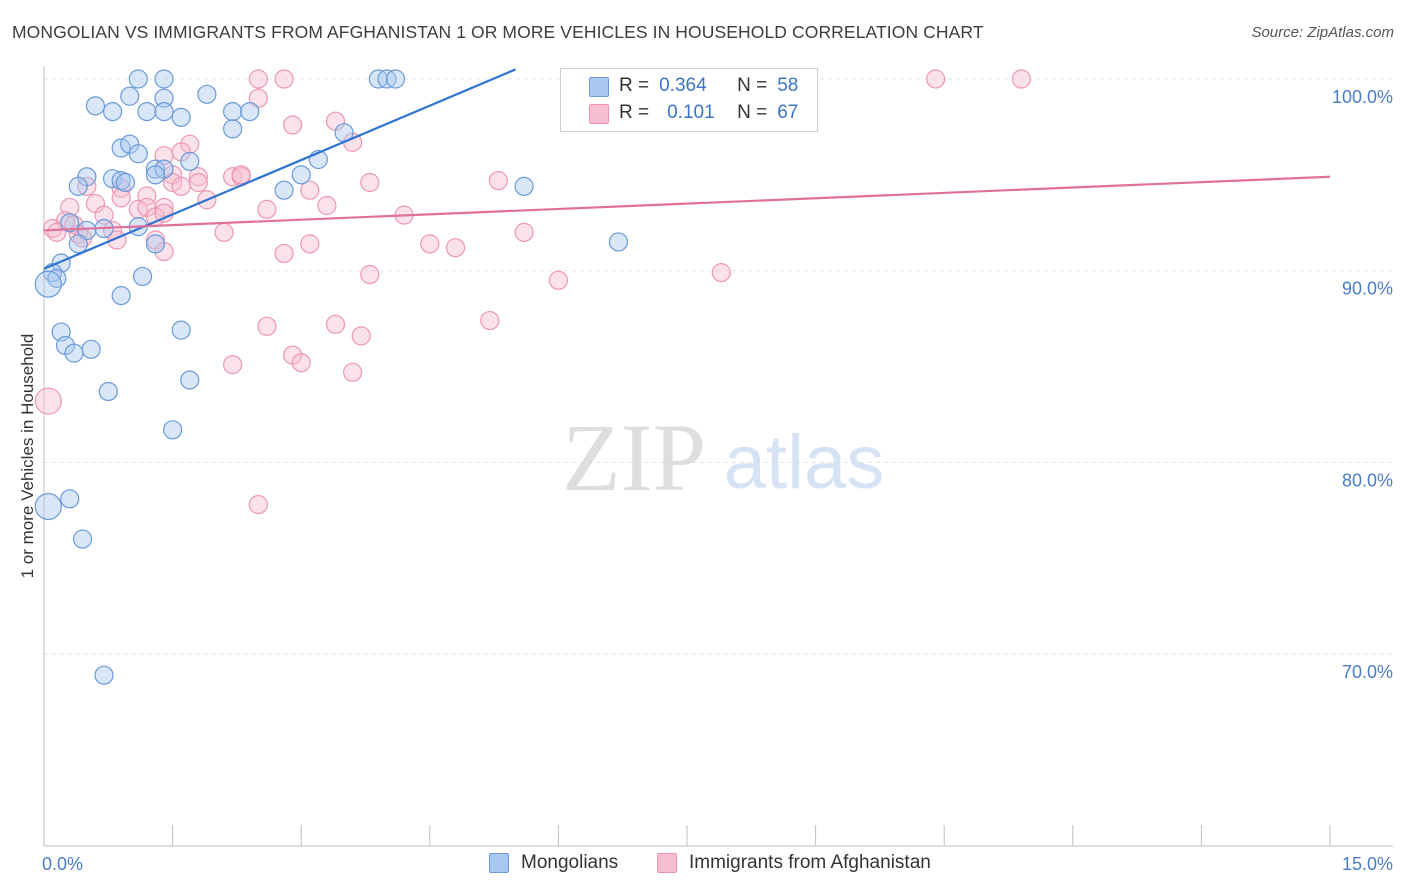  I want to click on legend-item-mongolians: Mongolians, so click(553, 863).